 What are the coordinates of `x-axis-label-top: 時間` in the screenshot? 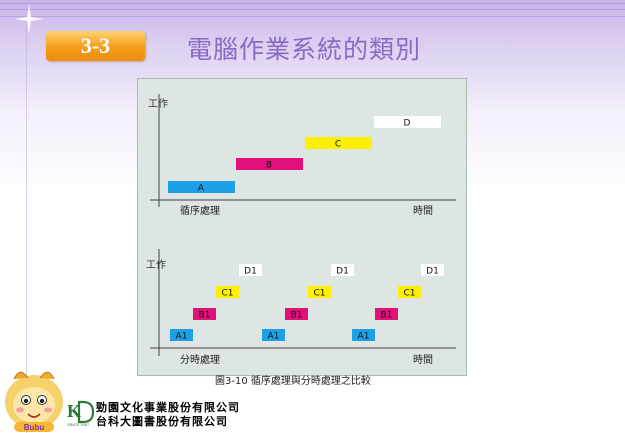 It's located at (423, 211).